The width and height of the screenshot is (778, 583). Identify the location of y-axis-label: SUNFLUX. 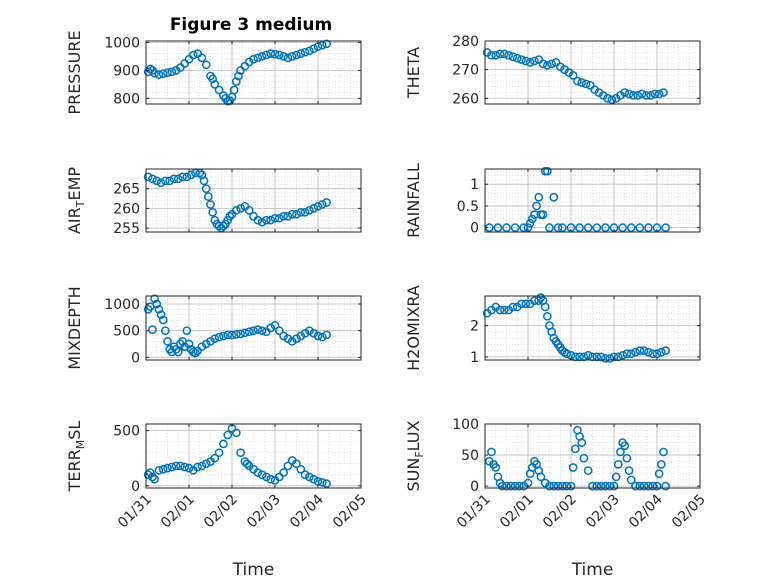
(415, 455).